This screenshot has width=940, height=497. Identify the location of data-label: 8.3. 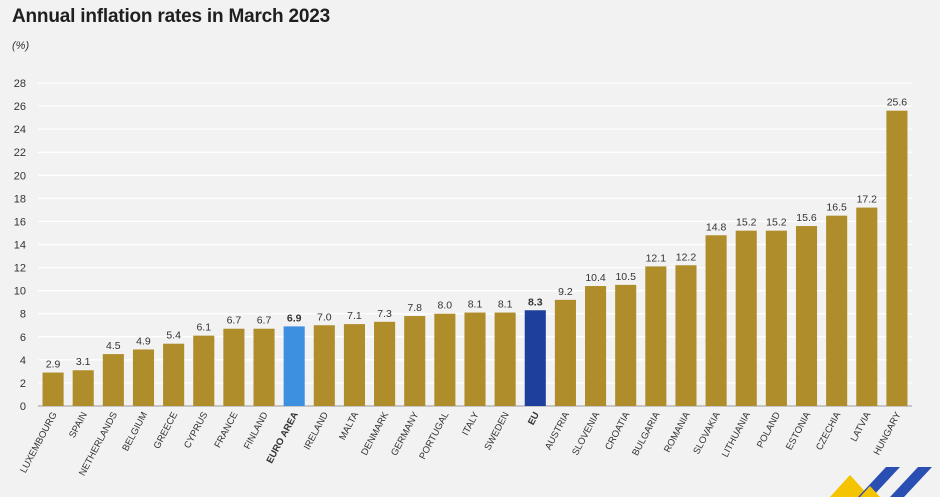
(535, 302).